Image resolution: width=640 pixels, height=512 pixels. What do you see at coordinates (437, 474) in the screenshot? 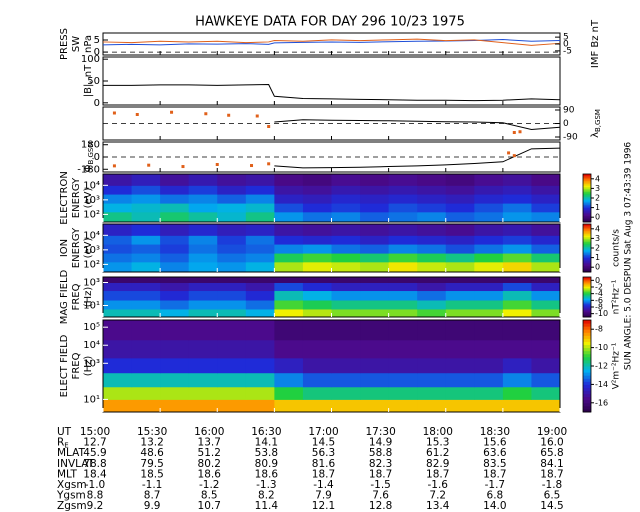
I see `table-cell: 18.7` at bounding box center [437, 474].